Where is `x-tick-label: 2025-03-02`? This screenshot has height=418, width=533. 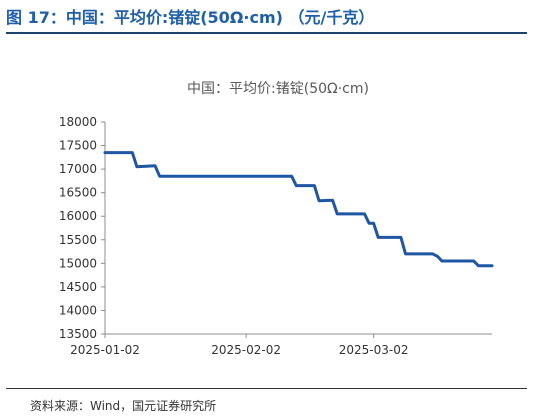
x-tick-label: 2025-03-02 is located at coordinates (374, 350).